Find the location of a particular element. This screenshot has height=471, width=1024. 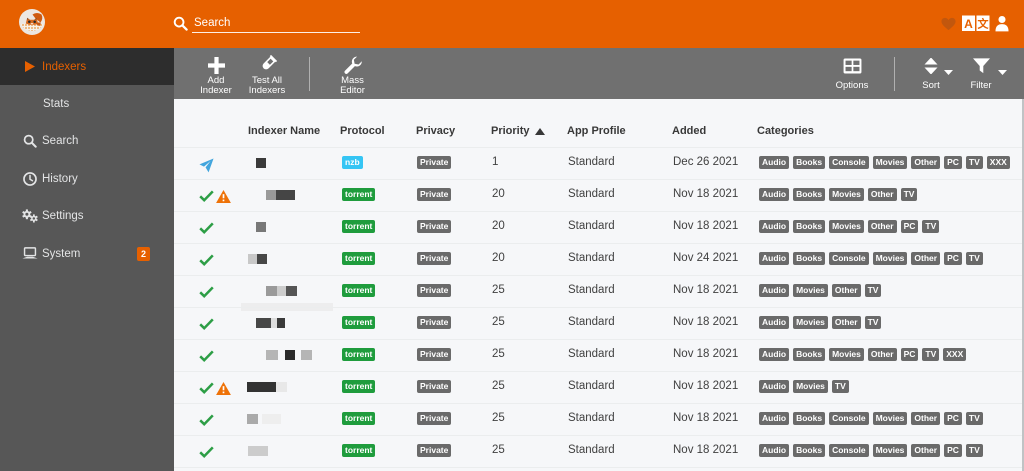

svg-text: 文 is located at coordinates (984, 24).